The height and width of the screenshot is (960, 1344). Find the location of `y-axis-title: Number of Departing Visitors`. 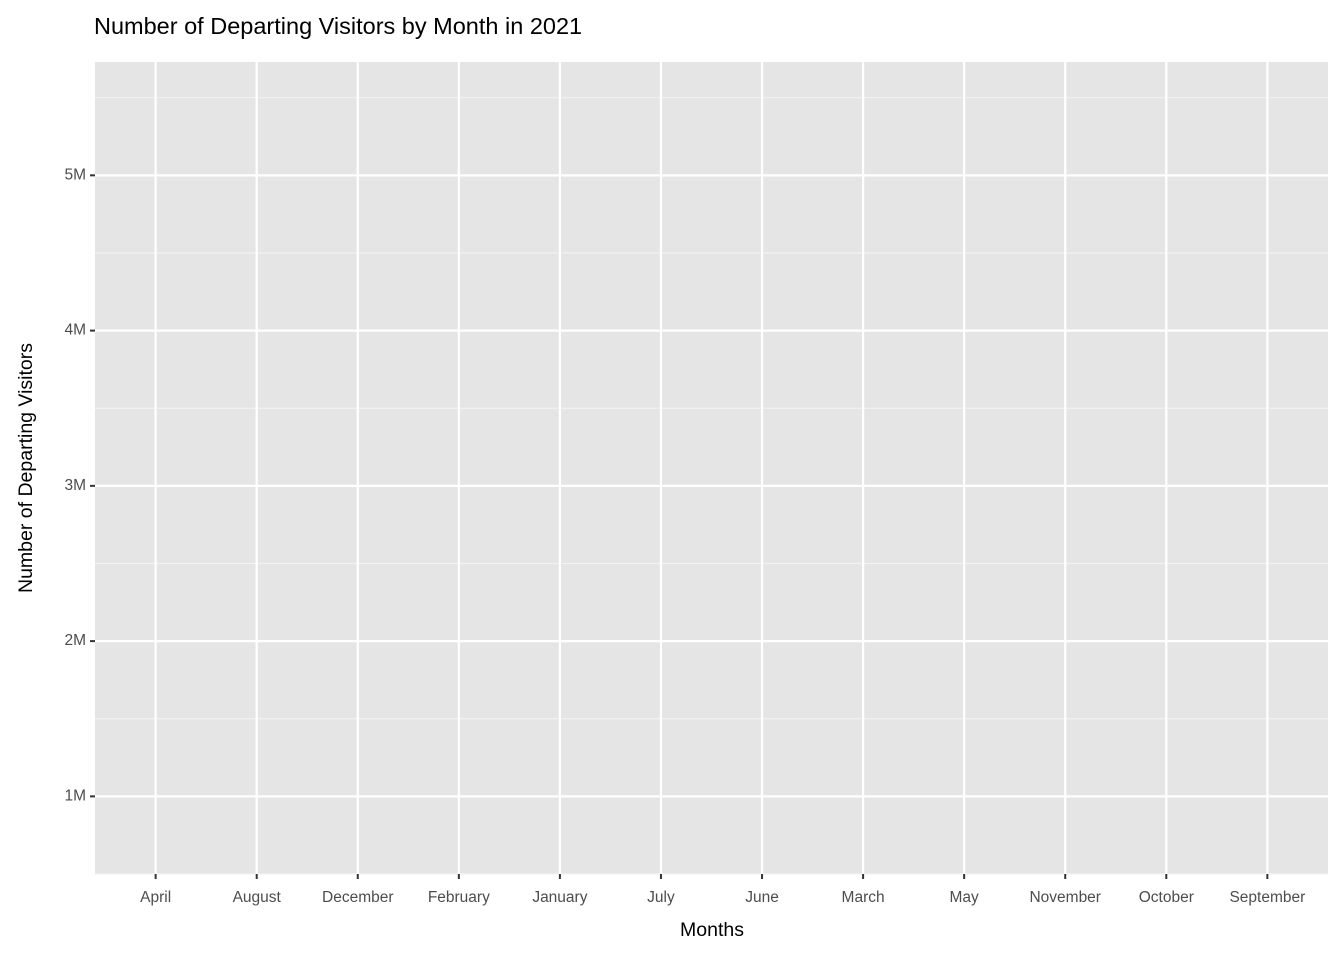

y-axis-title: Number of Departing Visitors is located at coordinates (26, 468).